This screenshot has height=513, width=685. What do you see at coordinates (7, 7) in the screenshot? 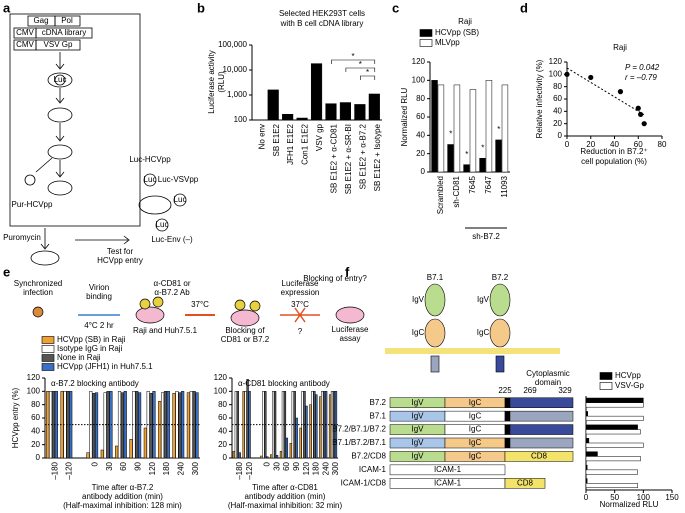
I see `panel-letter: a` at bounding box center [7, 7].